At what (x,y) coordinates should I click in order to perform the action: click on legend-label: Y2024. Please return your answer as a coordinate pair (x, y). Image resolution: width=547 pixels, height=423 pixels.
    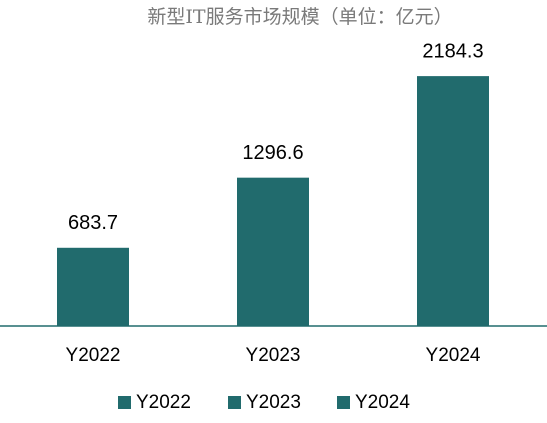
    Looking at the image, I should click on (382, 402).